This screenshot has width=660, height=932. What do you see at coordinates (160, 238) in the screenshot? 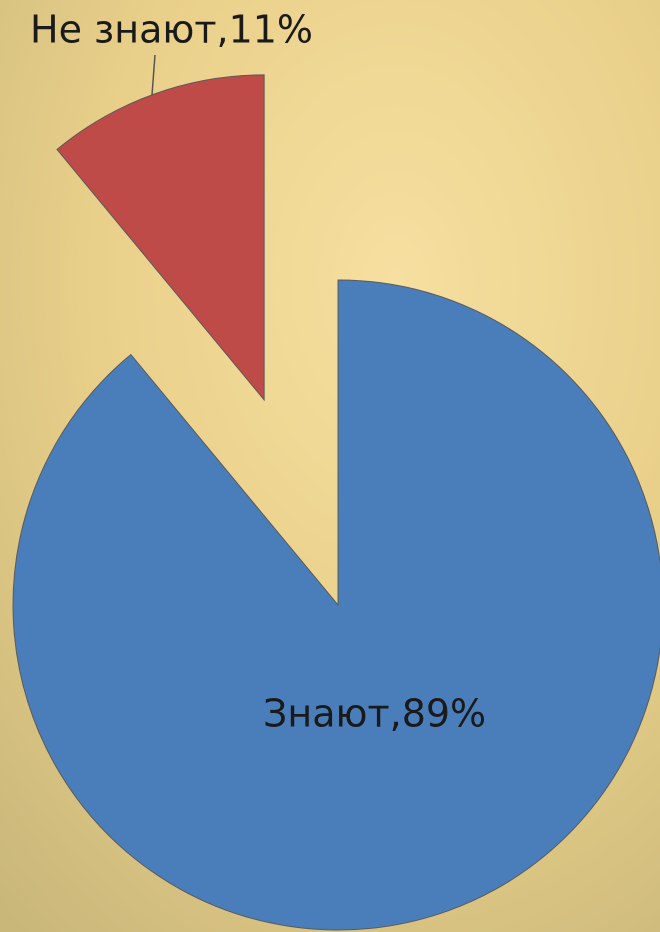
I see `pie-slice` at bounding box center [160, 238].